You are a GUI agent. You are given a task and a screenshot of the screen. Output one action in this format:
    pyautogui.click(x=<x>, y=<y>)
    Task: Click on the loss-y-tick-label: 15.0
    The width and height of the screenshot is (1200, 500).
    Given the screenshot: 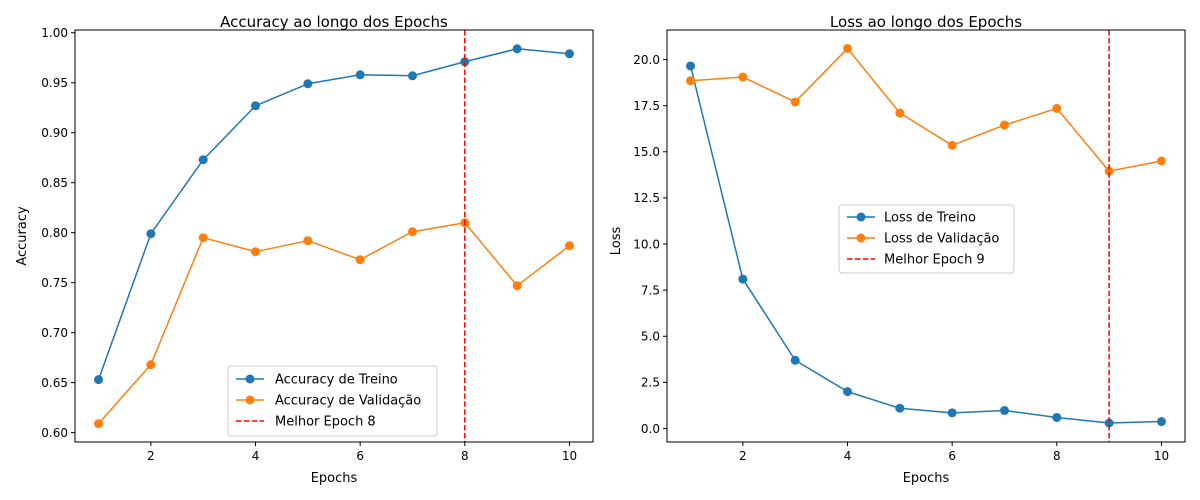 What is the action you would take?
    pyautogui.click(x=646, y=152)
    